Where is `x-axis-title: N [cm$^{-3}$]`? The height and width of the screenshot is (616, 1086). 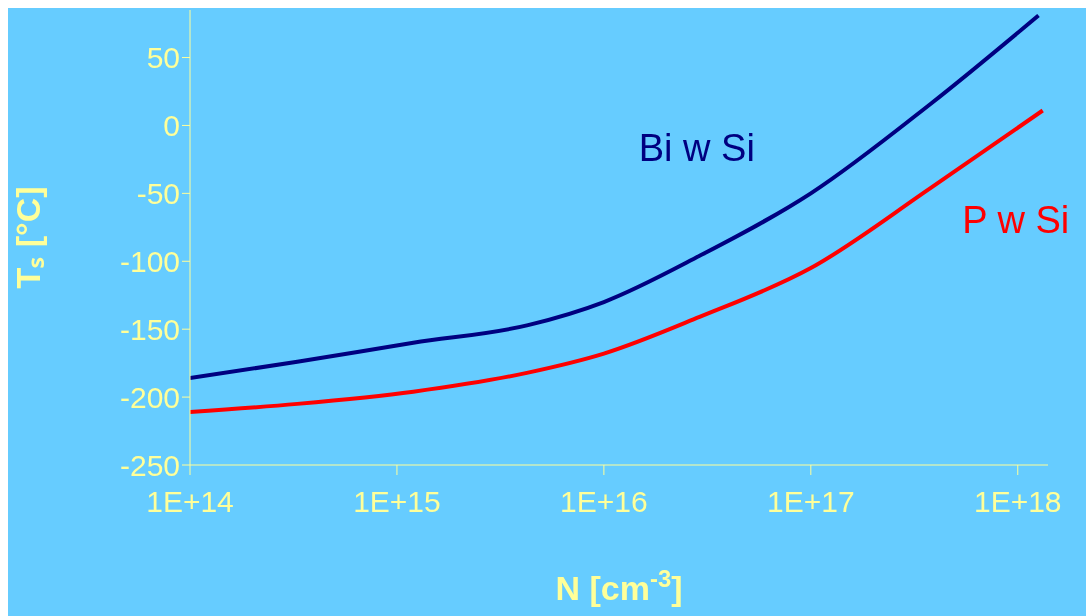 x-axis-title: N [cm$^{-3}$] is located at coordinates (619, 585).